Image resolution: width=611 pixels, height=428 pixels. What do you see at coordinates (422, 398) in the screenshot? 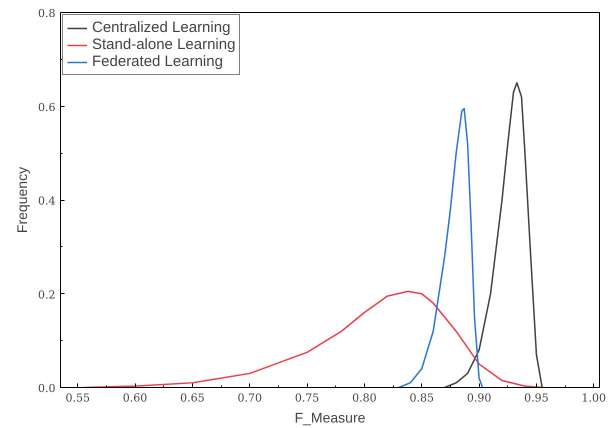
I see `x-tick-label: 0.85` at bounding box center [422, 398].